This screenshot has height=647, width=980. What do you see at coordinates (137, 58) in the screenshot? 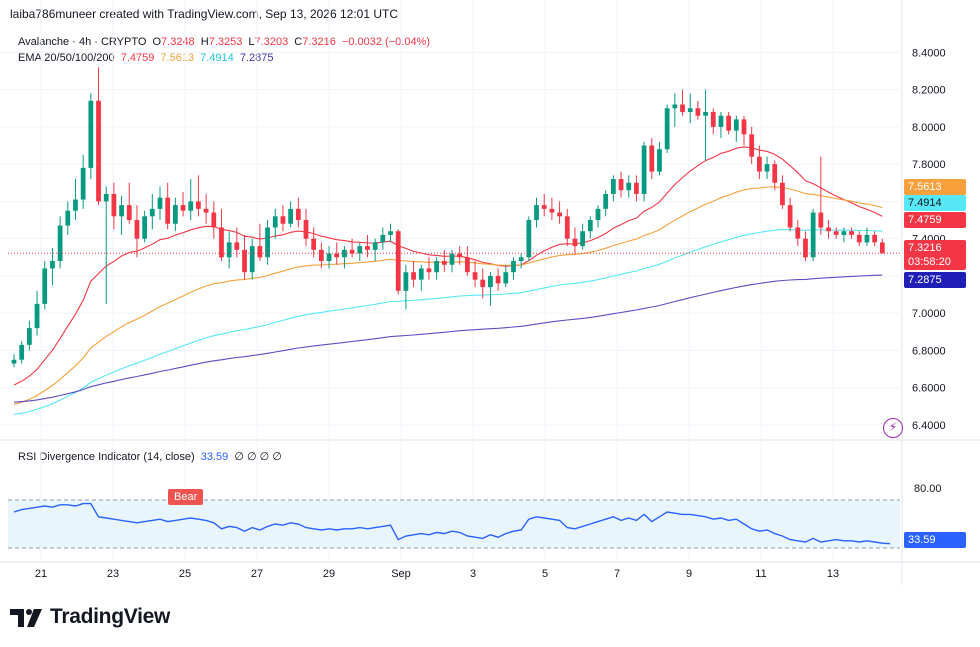
I see `ema20-value: 7.4759` at bounding box center [137, 58].